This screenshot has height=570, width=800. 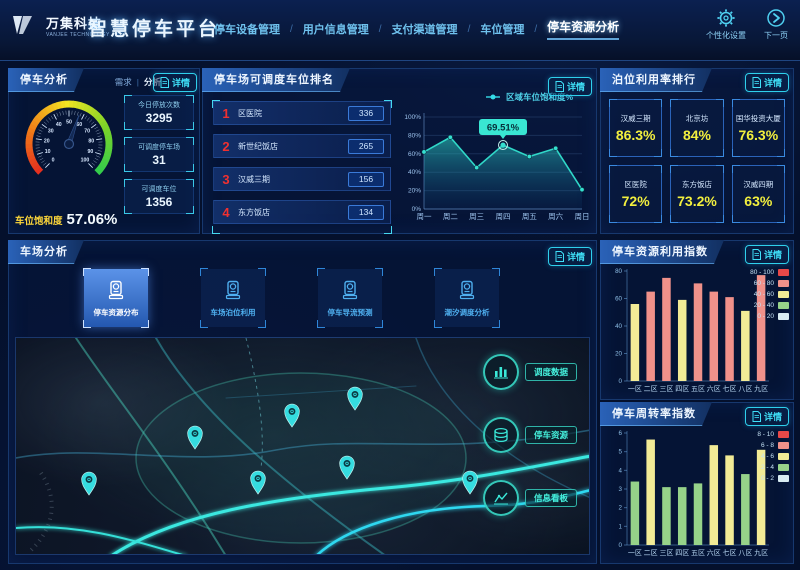 I want to click on bays-detail-button: 详情, so click(x=766, y=82).